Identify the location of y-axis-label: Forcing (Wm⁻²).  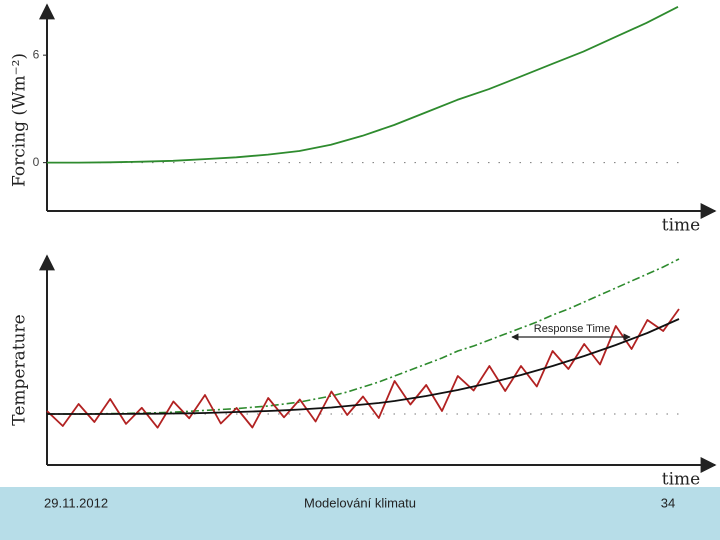
(20, 120).